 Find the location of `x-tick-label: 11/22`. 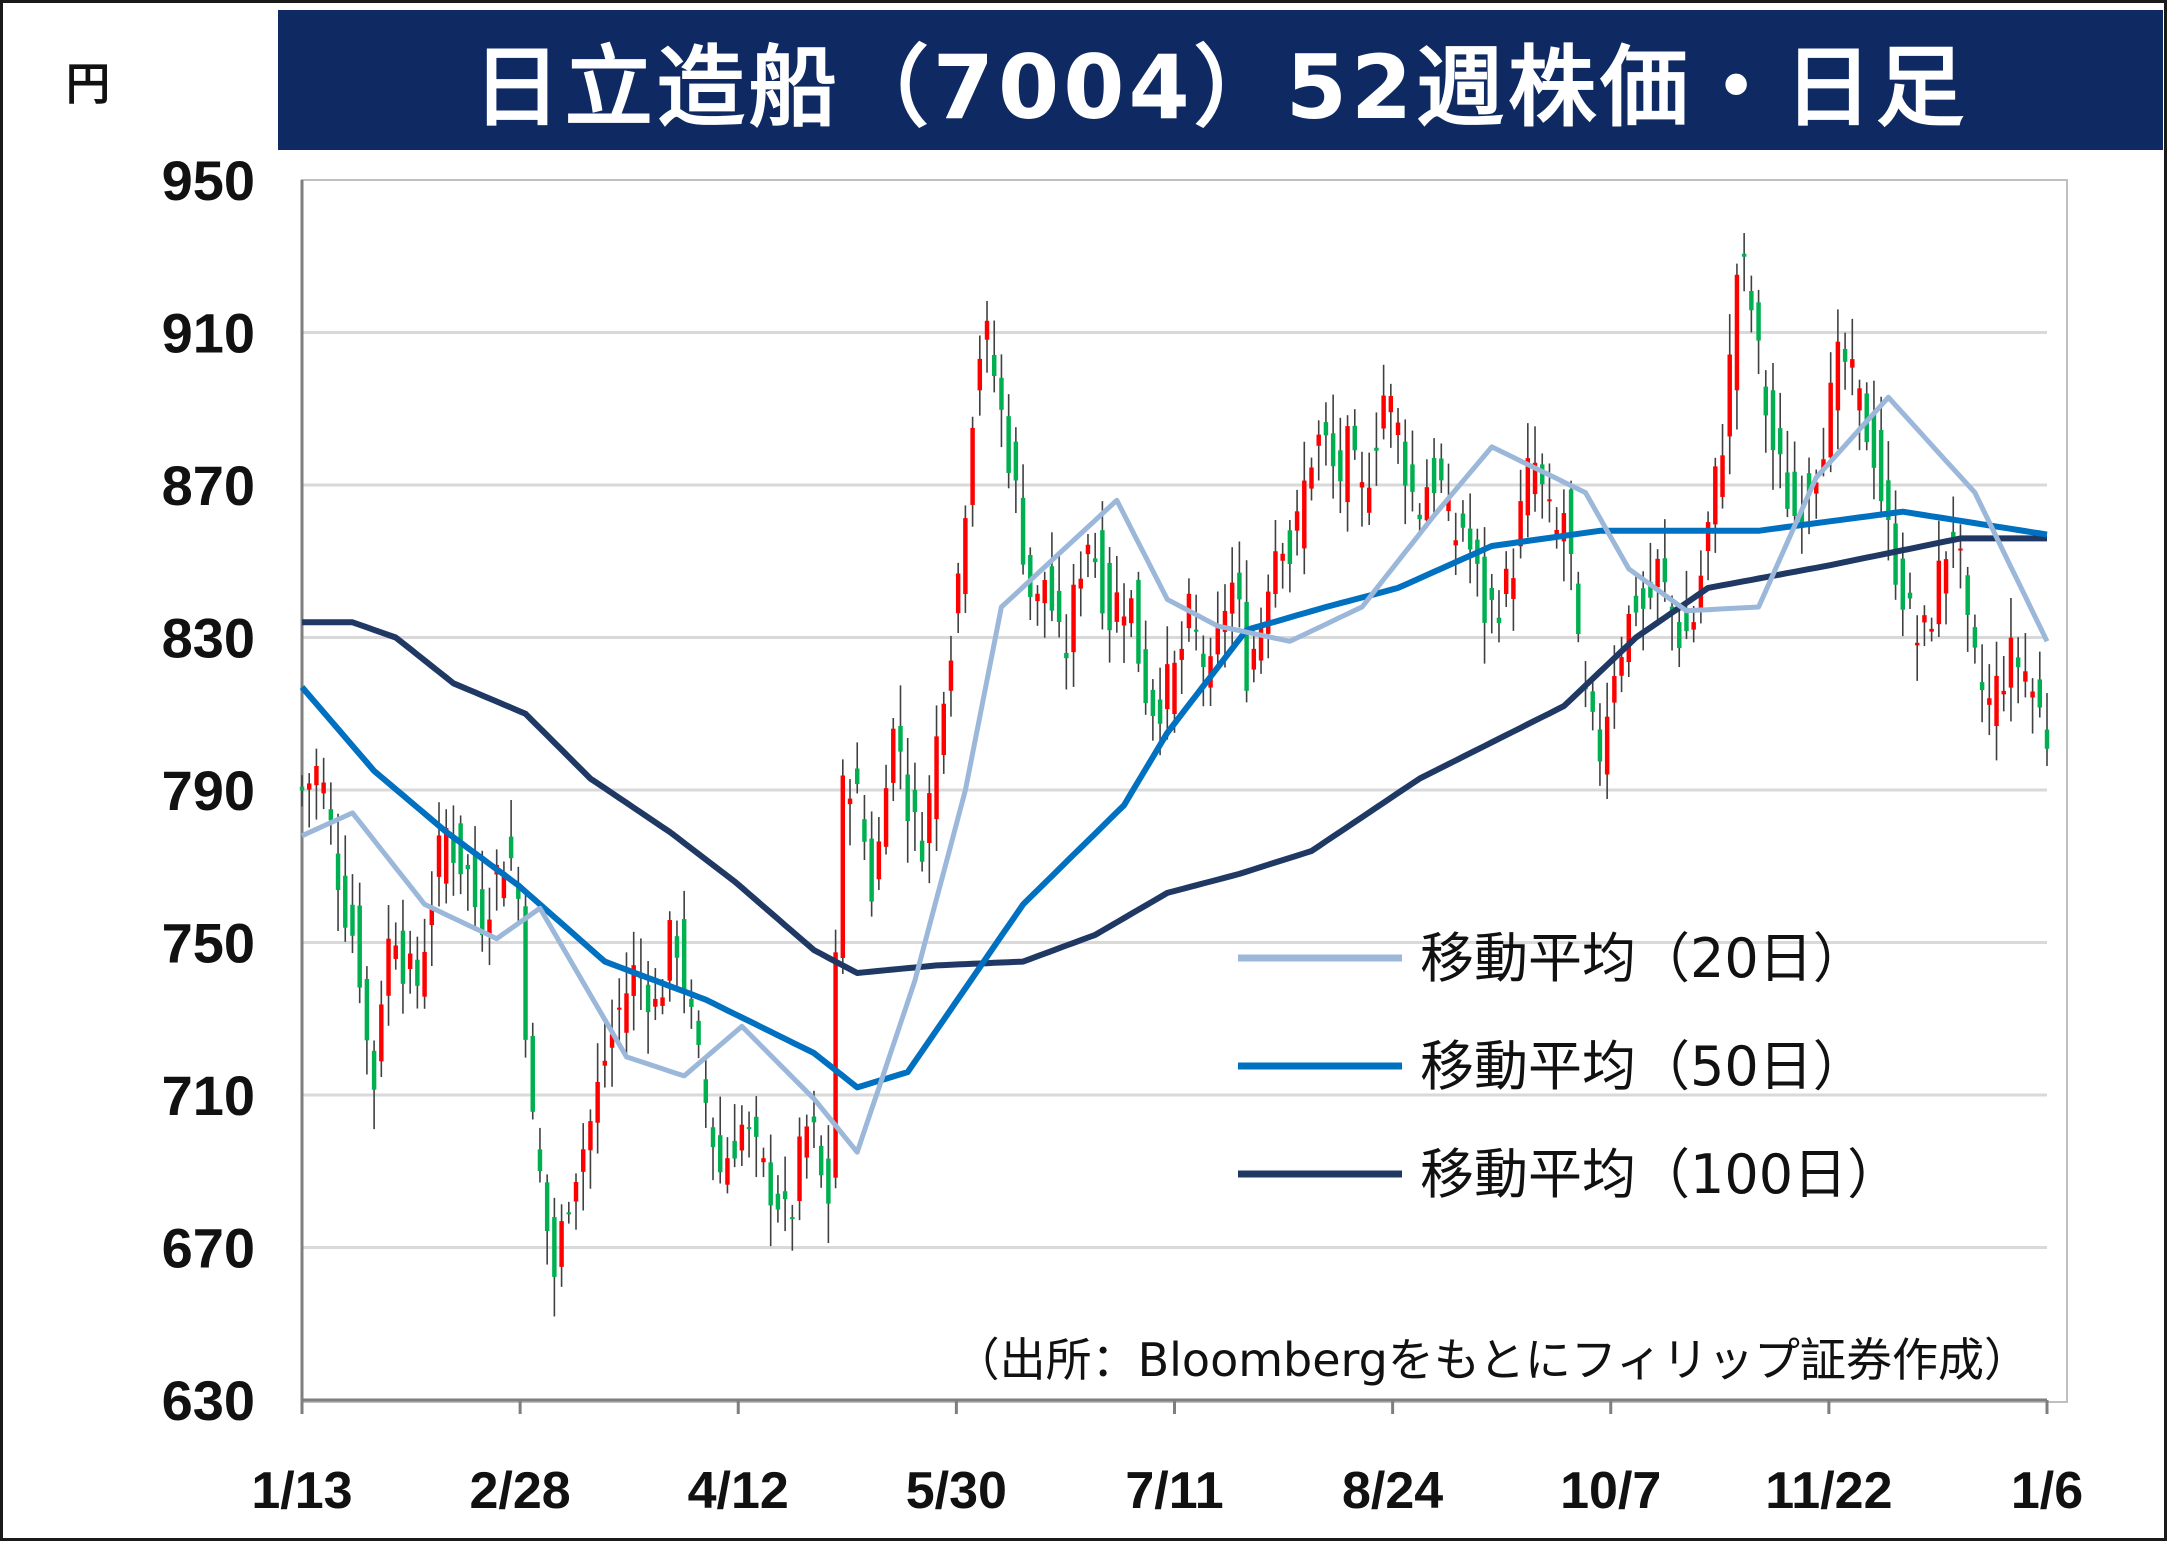

x-tick-label: 11/22 is located at coordinates (1828, 1491).